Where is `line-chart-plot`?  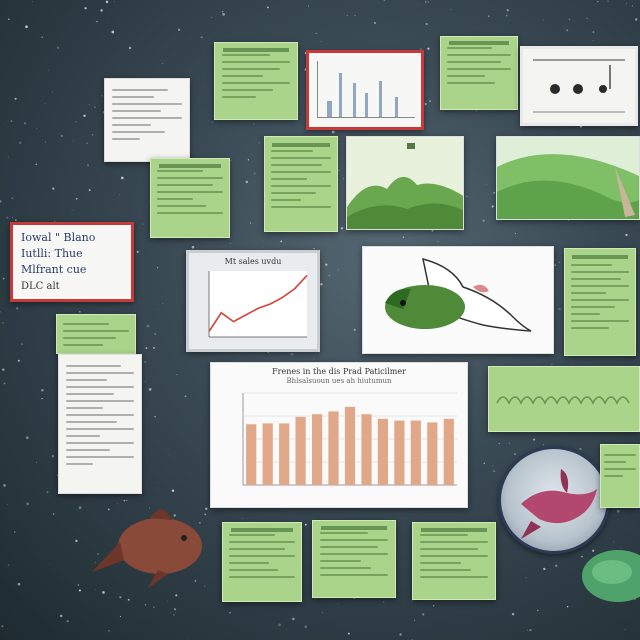
line-chart-plot is located at coordinates (258, 304).